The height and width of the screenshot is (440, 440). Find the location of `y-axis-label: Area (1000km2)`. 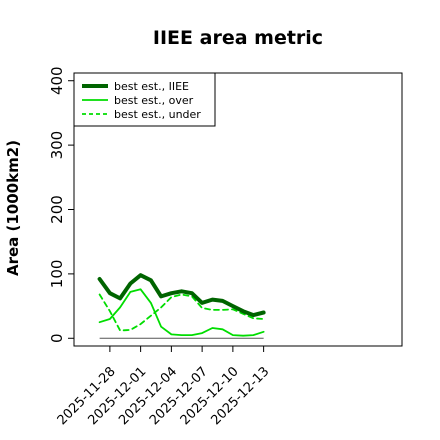

y-axis-label: Area (1000km2) is located at coordinates (13, 208).